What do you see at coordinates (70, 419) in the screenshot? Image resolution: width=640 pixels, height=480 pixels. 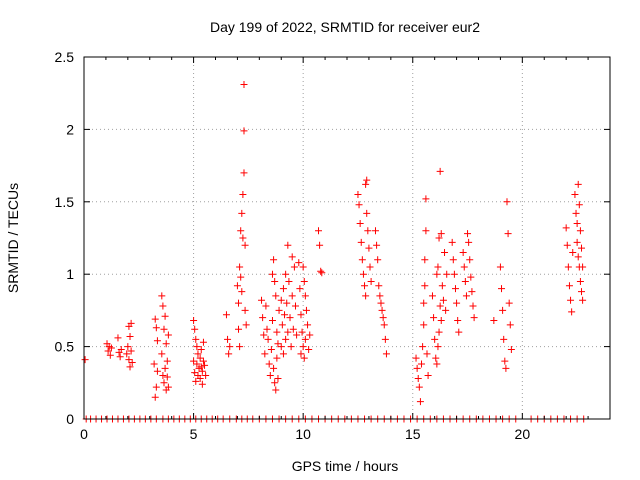 I see `y-tick-label: 0` at bounding box center [70, 419].